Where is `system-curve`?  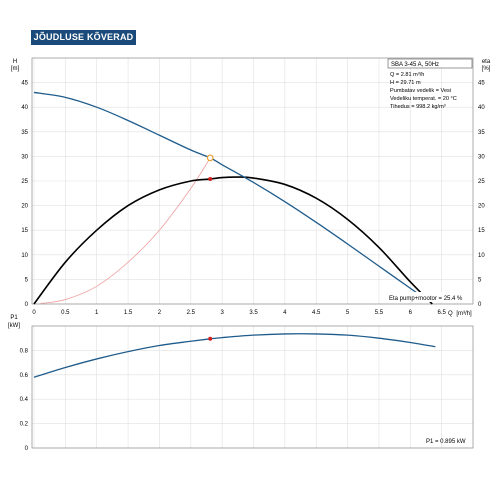
system-curve is located at coordinates (125, 230).